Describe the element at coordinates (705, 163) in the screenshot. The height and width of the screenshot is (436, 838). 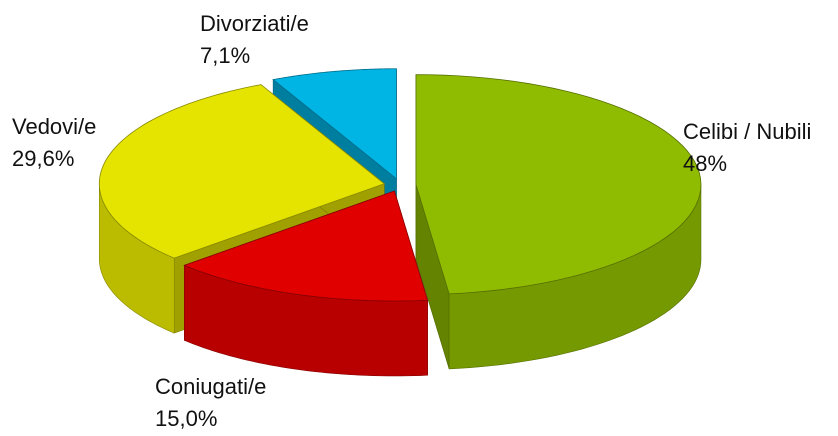
I see `slice-value-label: 48%` at that location.